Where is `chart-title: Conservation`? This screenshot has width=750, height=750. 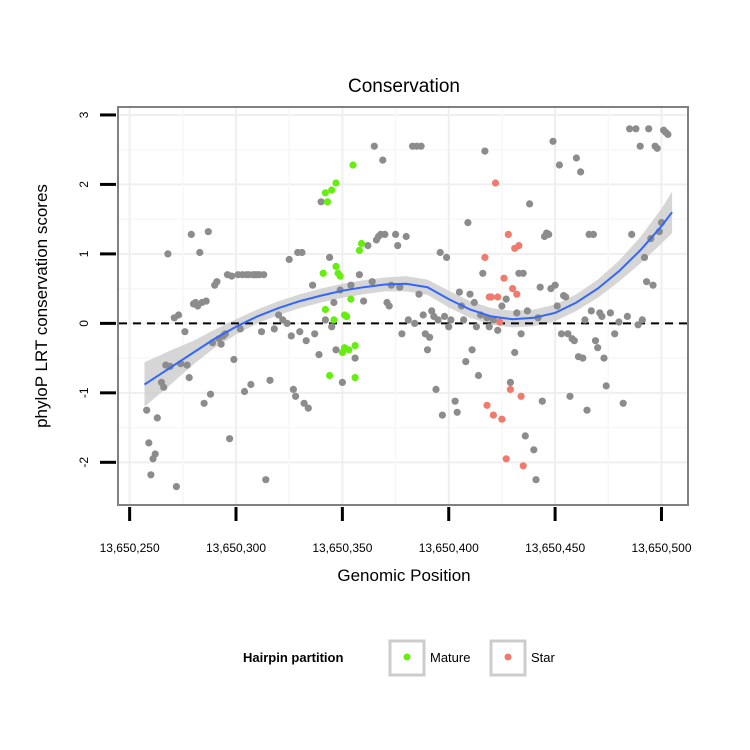 chart-title: Conservation is located at coordinates (404, 86).